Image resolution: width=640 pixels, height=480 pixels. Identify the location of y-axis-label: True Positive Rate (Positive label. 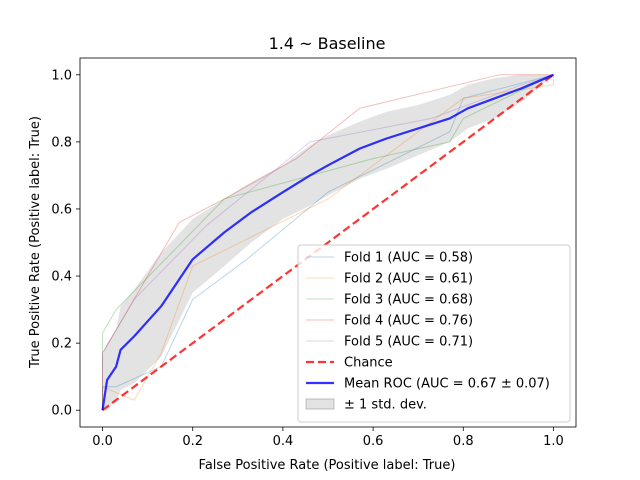
(35, 242).